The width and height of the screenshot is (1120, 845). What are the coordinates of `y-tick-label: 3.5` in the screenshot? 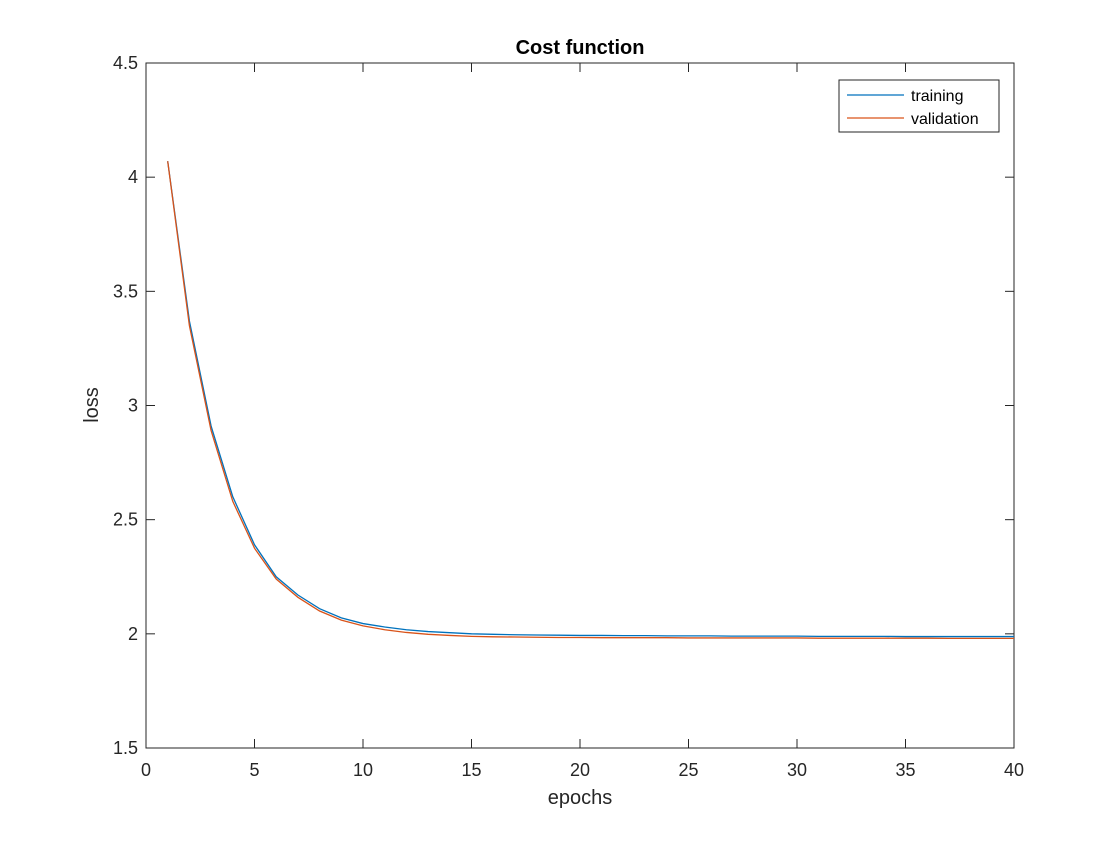 It's located at (125, 291).